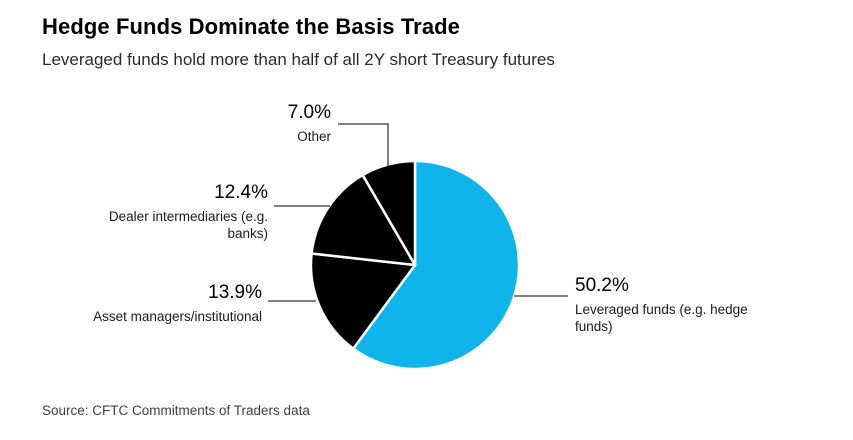 The height and width of the screenshot is (440, 853). Describe the element at coordinates (235, 292) in the screenshot. I see `callout-asset-managers-pct: 13.9%` at that location.